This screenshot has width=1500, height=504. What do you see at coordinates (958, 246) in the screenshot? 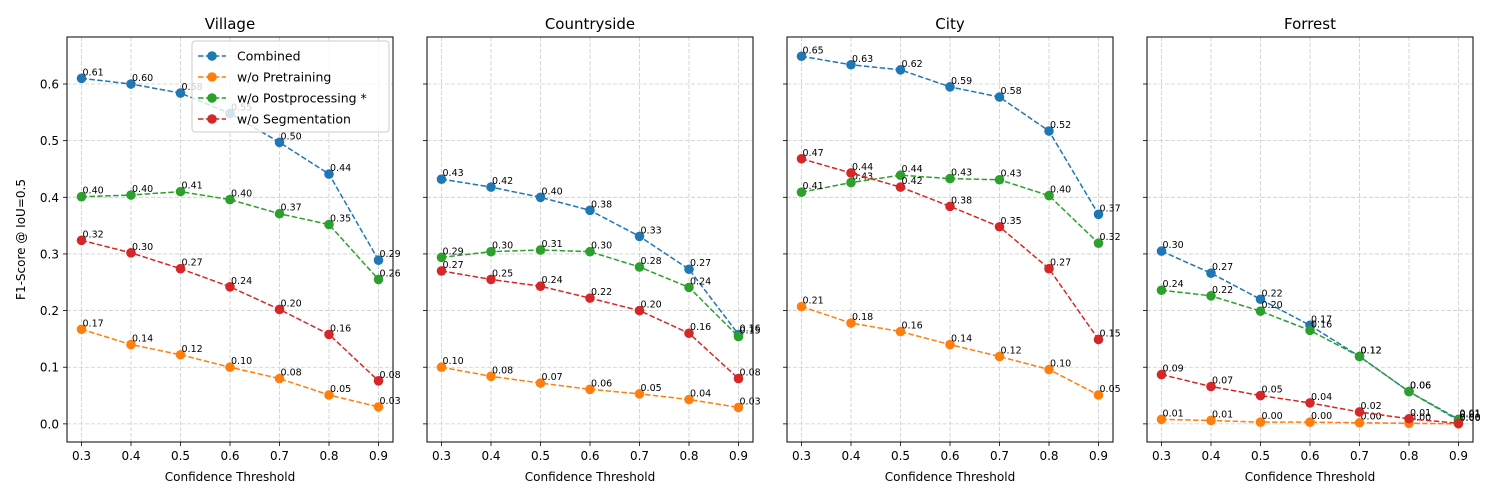
I see `series-w-o-segmentation: 0.470.440.420.380.350.270.15` at bounding box center [958, 246].